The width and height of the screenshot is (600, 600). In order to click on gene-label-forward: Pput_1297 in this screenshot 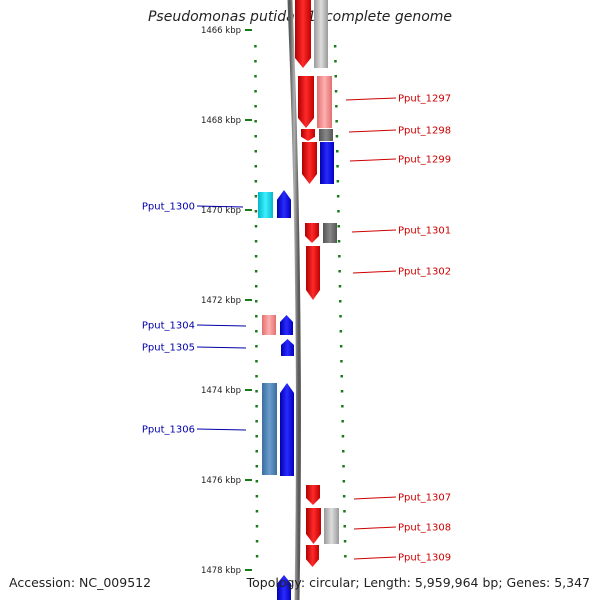, I will do `click(424, 99)`.